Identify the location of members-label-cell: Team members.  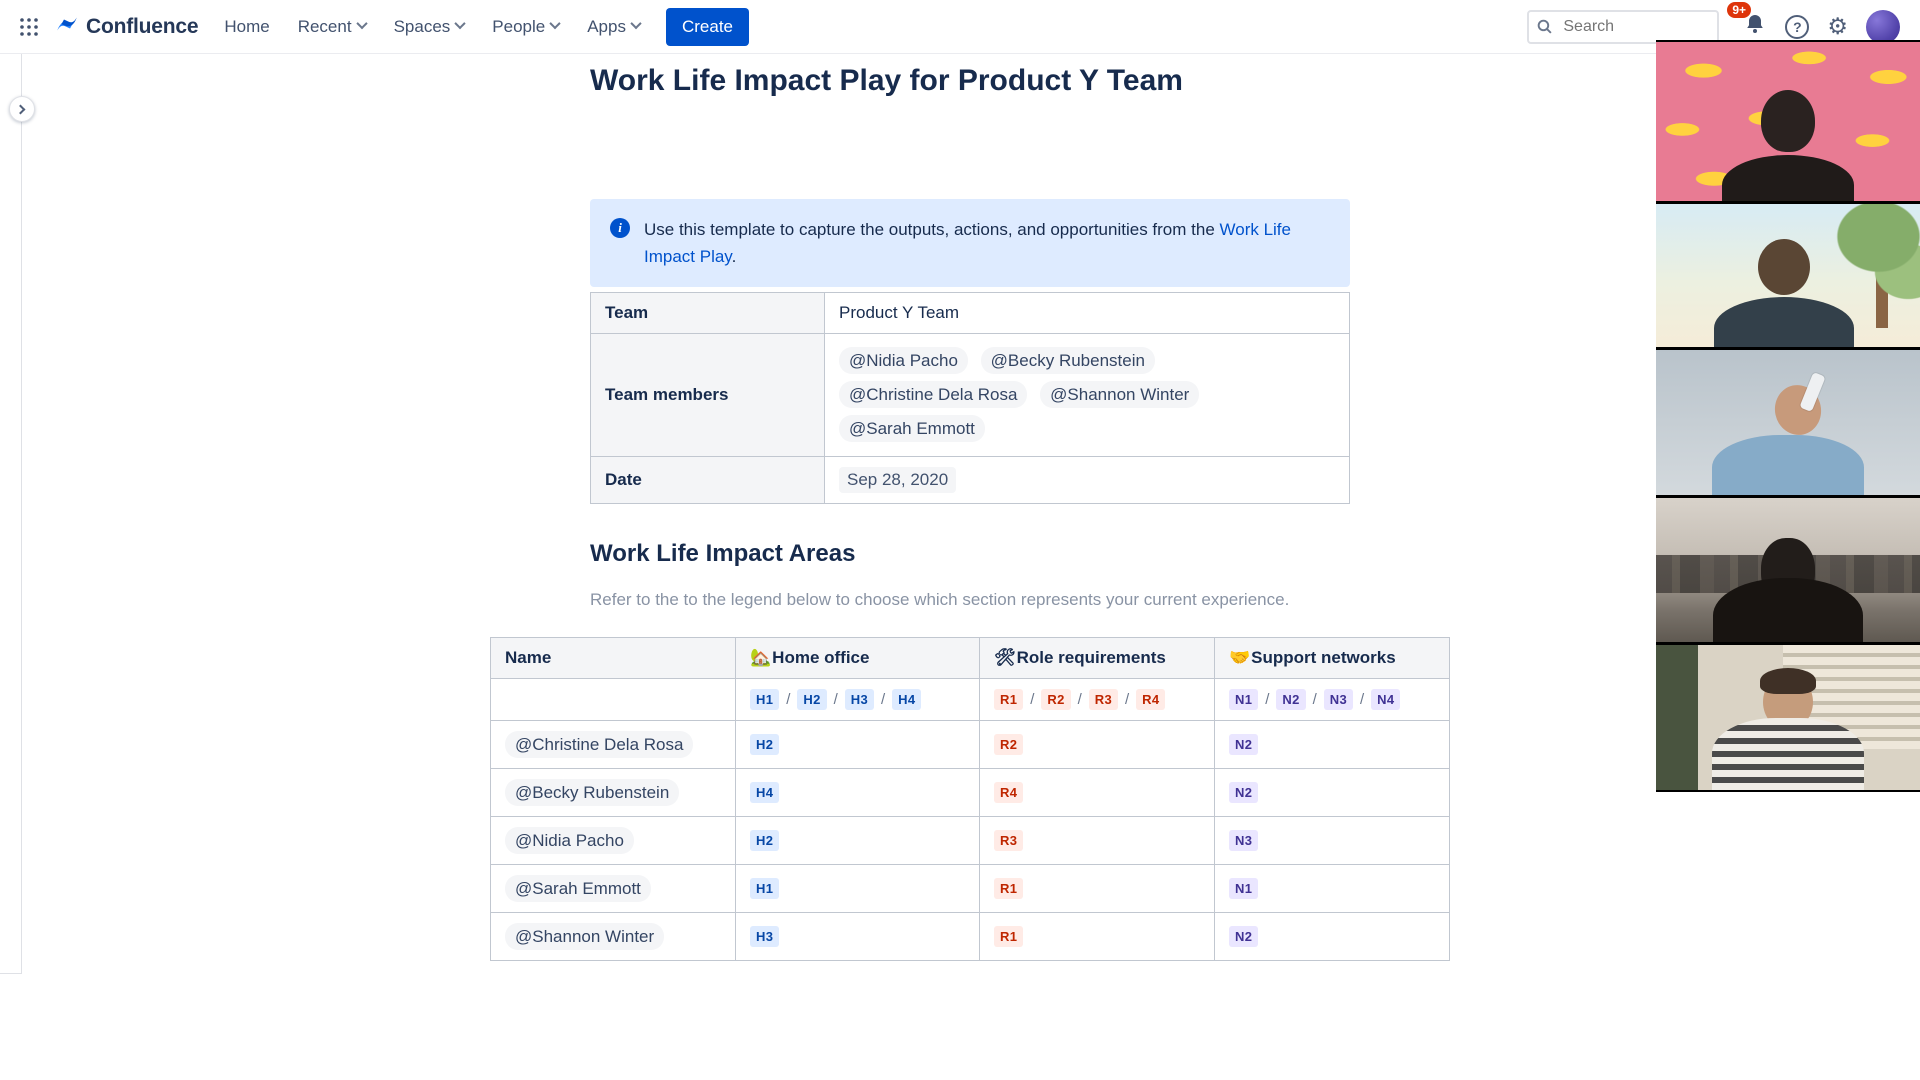
(707, 395).